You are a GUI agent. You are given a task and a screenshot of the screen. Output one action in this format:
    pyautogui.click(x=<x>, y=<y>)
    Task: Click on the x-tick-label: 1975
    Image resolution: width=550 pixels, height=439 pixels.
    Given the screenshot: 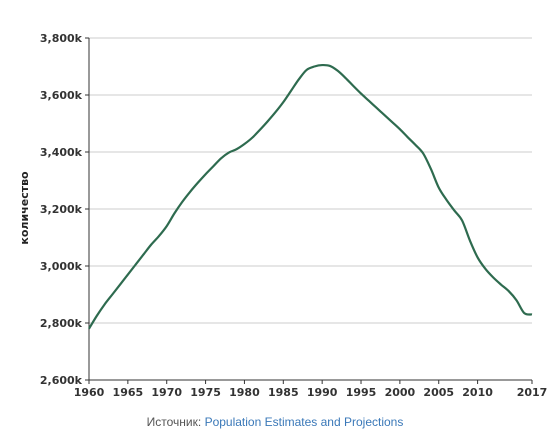 What is the action you would take?
    pyautogui.click(x=205, y=392)
    